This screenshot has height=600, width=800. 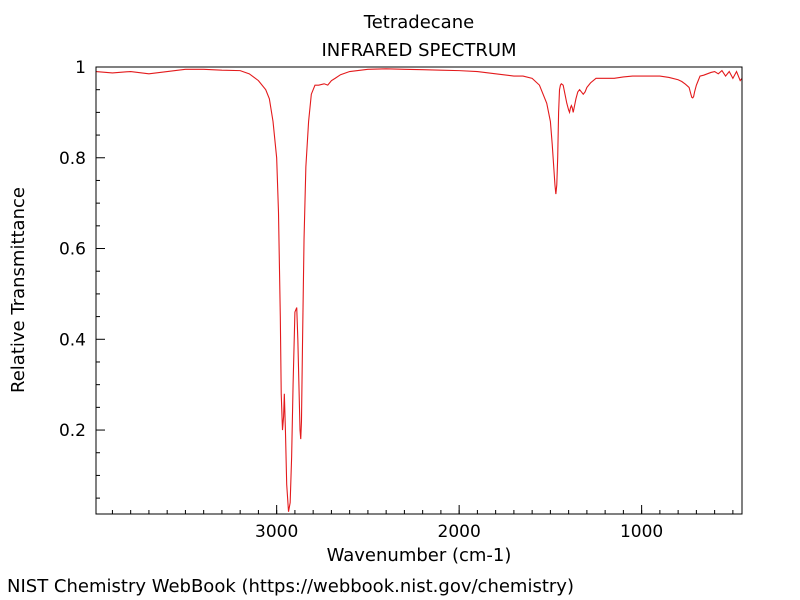 I want to click on chart-subtitle: INFRARED SPECTRUM, so click(x=418, y=50).